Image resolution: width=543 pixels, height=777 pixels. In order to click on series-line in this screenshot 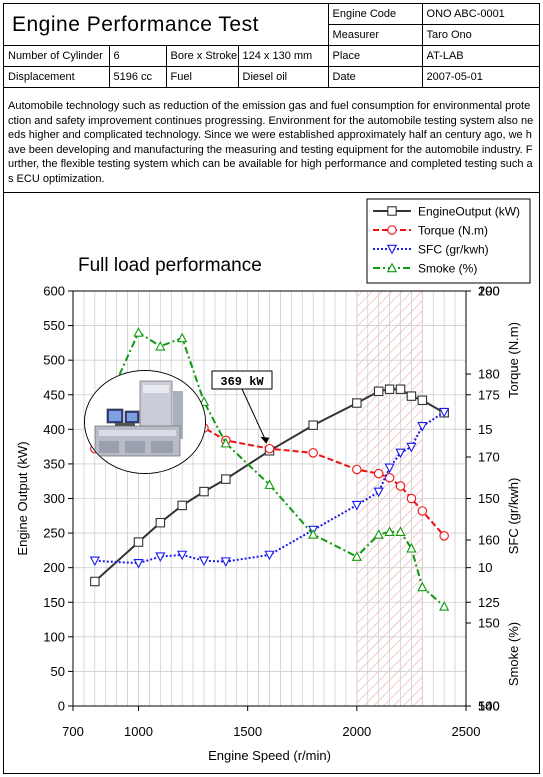, I will do `click(269, 488)`.